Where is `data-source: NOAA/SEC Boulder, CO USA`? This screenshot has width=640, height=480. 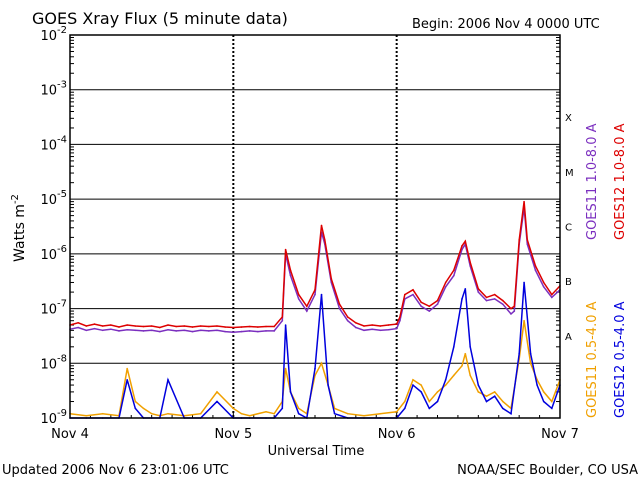
data-source: NOAA/SEC Boulder, CO USA is located at coordinates (547, 470).